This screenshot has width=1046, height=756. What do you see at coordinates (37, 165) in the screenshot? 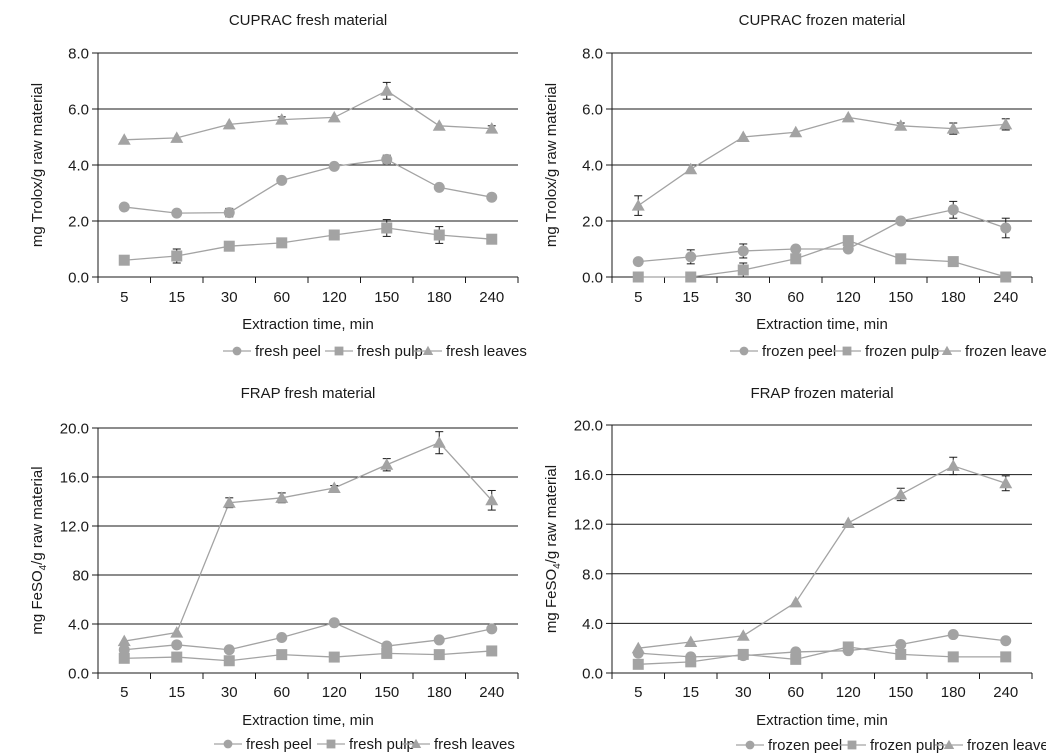
I see `y-axis-label-main: mg Trolox/g raw material` at bounding box center [37, 165].